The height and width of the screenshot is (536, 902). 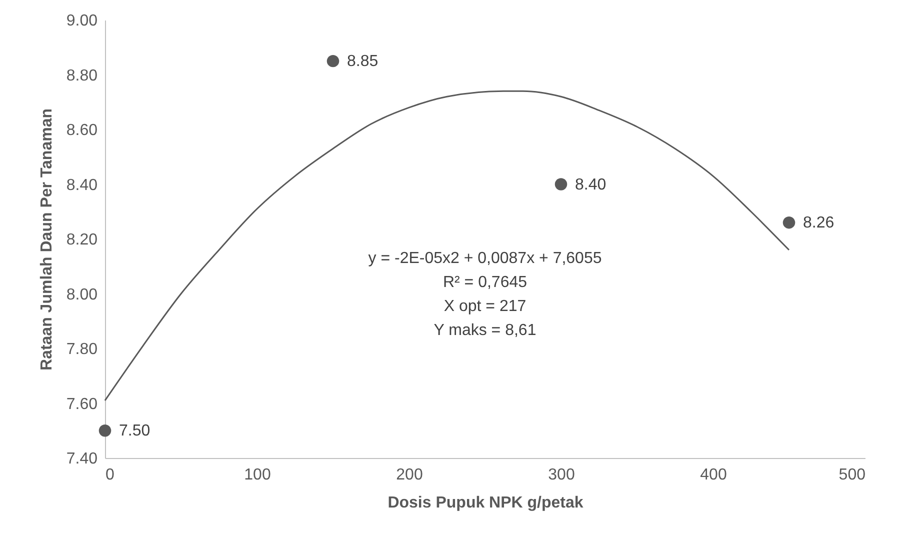 What do you see at coordinates (82, 21) in the screenshot?
I see `y-tick-label: 9.00` at bounding box center [82, 21].